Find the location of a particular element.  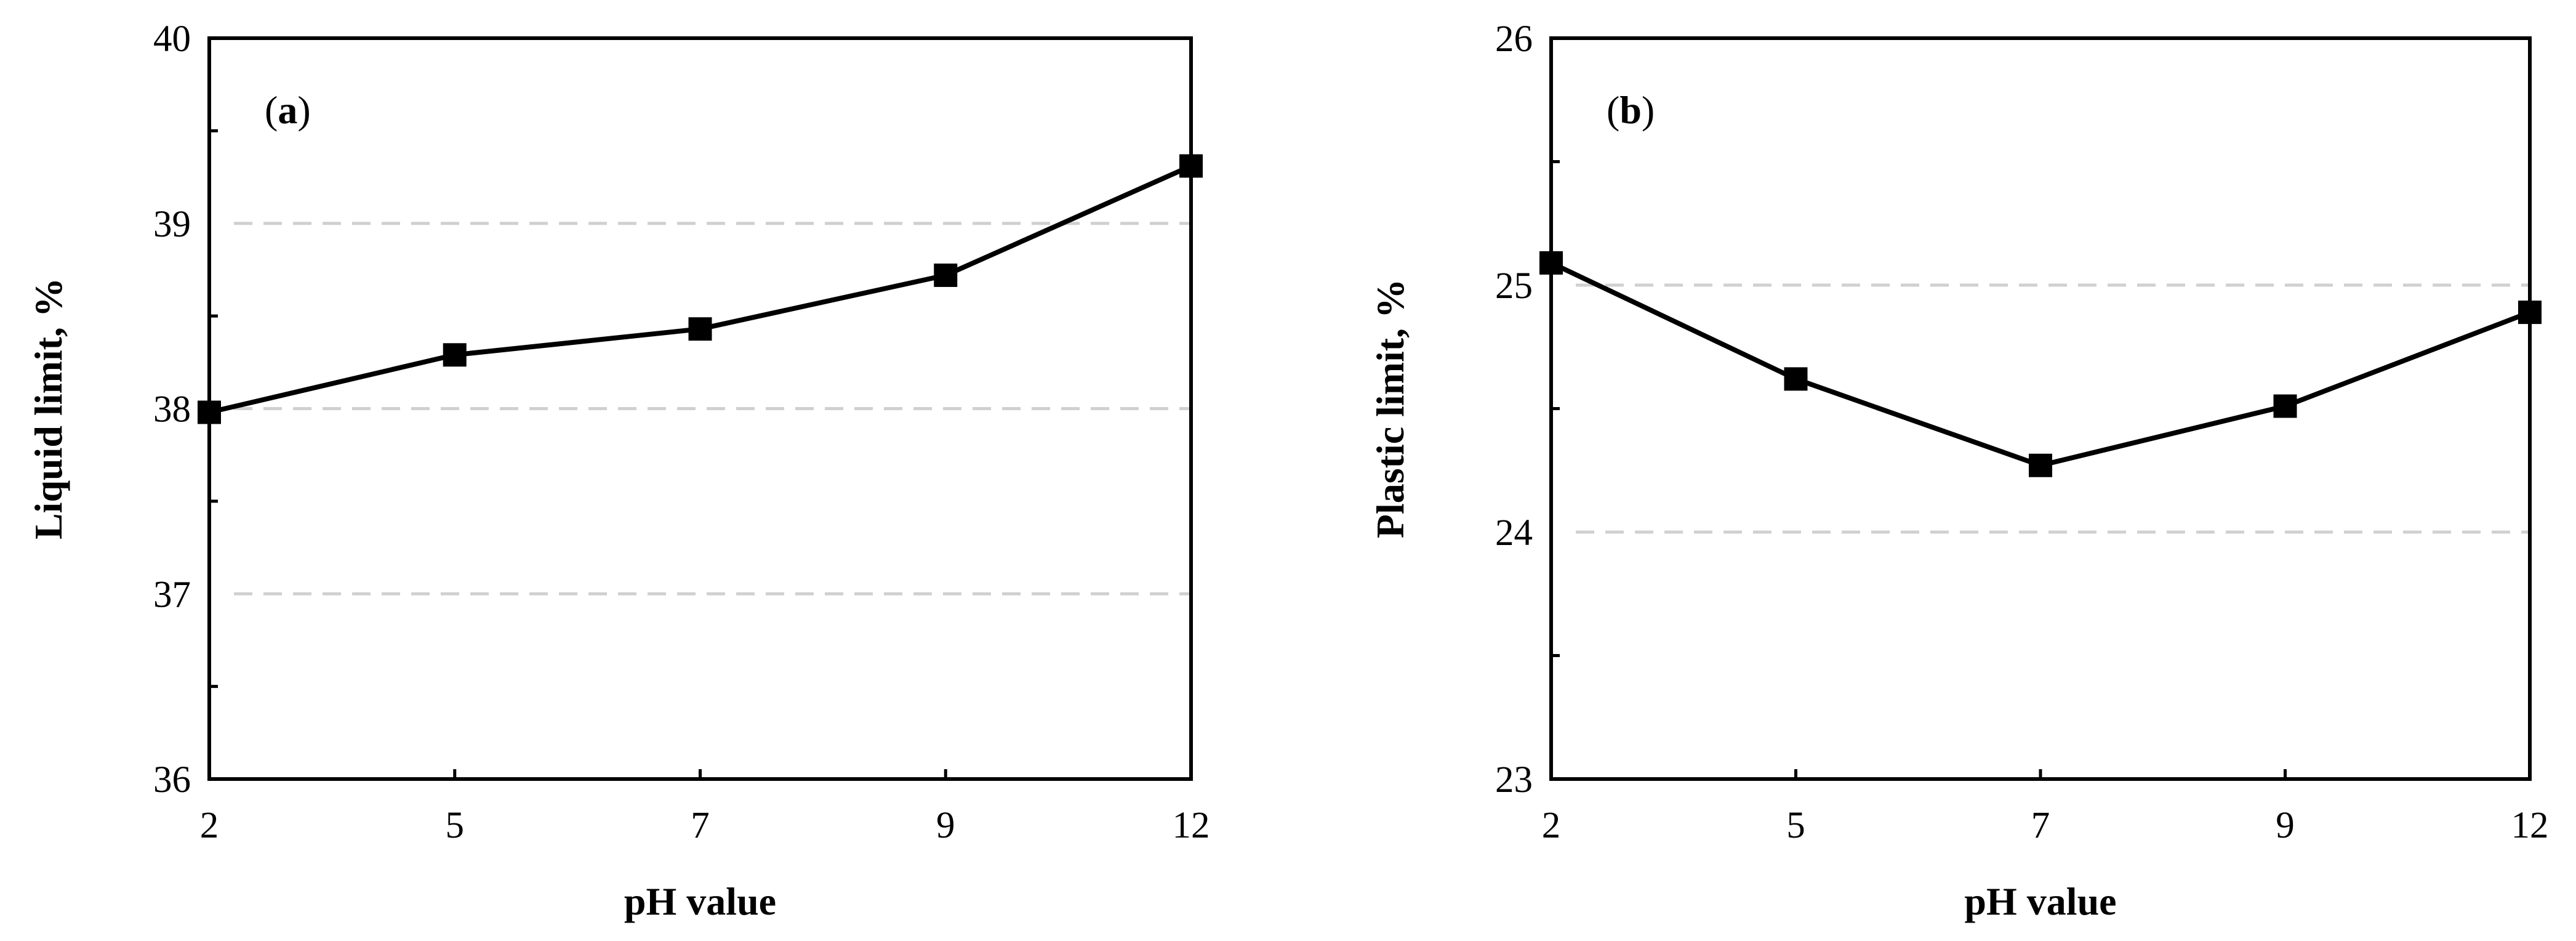

y-tick-label: 40 is located at coordinates (172, 39).